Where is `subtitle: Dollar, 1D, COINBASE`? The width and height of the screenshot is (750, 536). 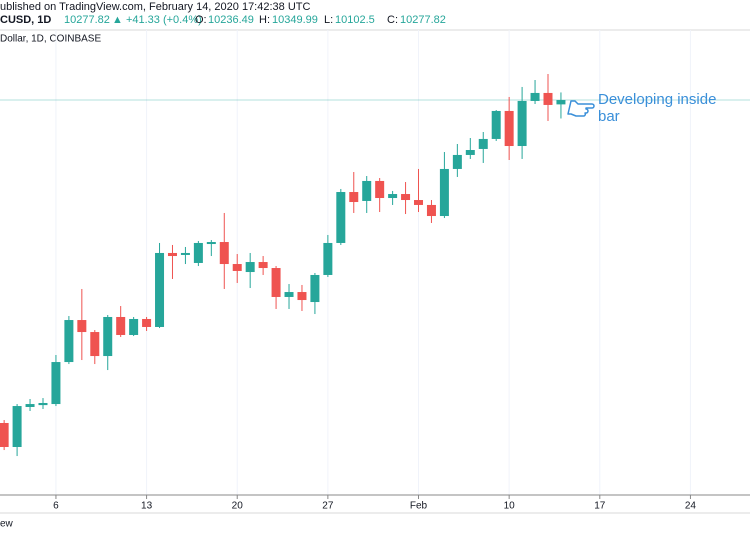
subtitle: Dollar, 1D, COINBASE is located at coordinates (50, 39).